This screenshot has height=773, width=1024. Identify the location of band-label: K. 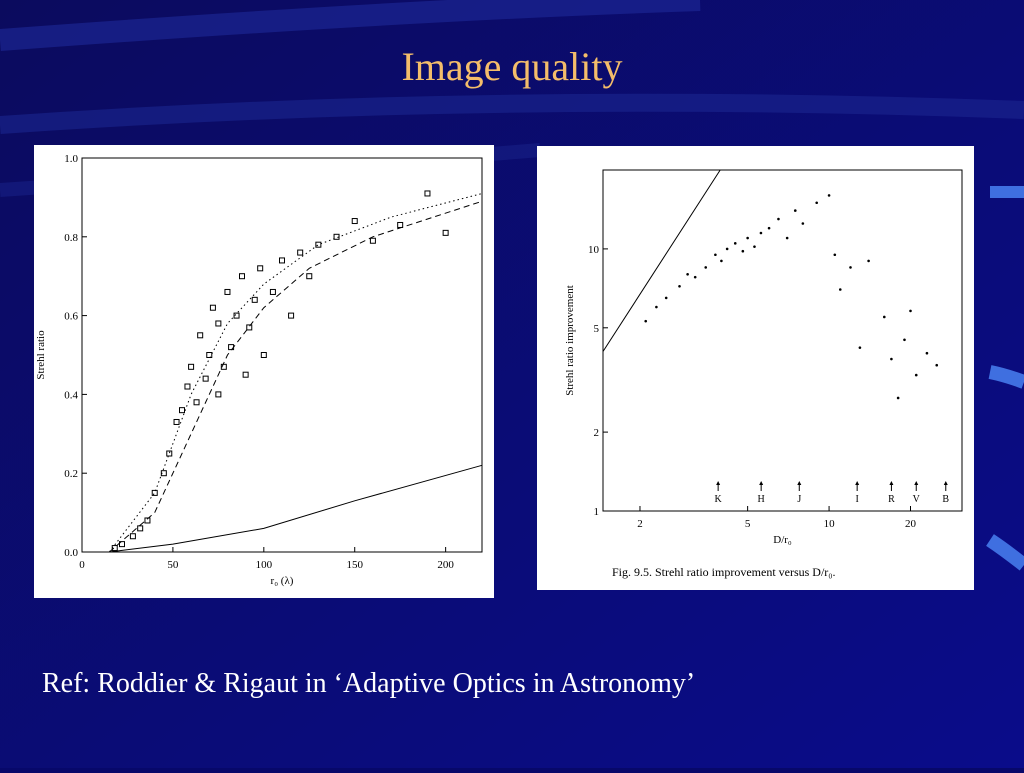
(719, 499).